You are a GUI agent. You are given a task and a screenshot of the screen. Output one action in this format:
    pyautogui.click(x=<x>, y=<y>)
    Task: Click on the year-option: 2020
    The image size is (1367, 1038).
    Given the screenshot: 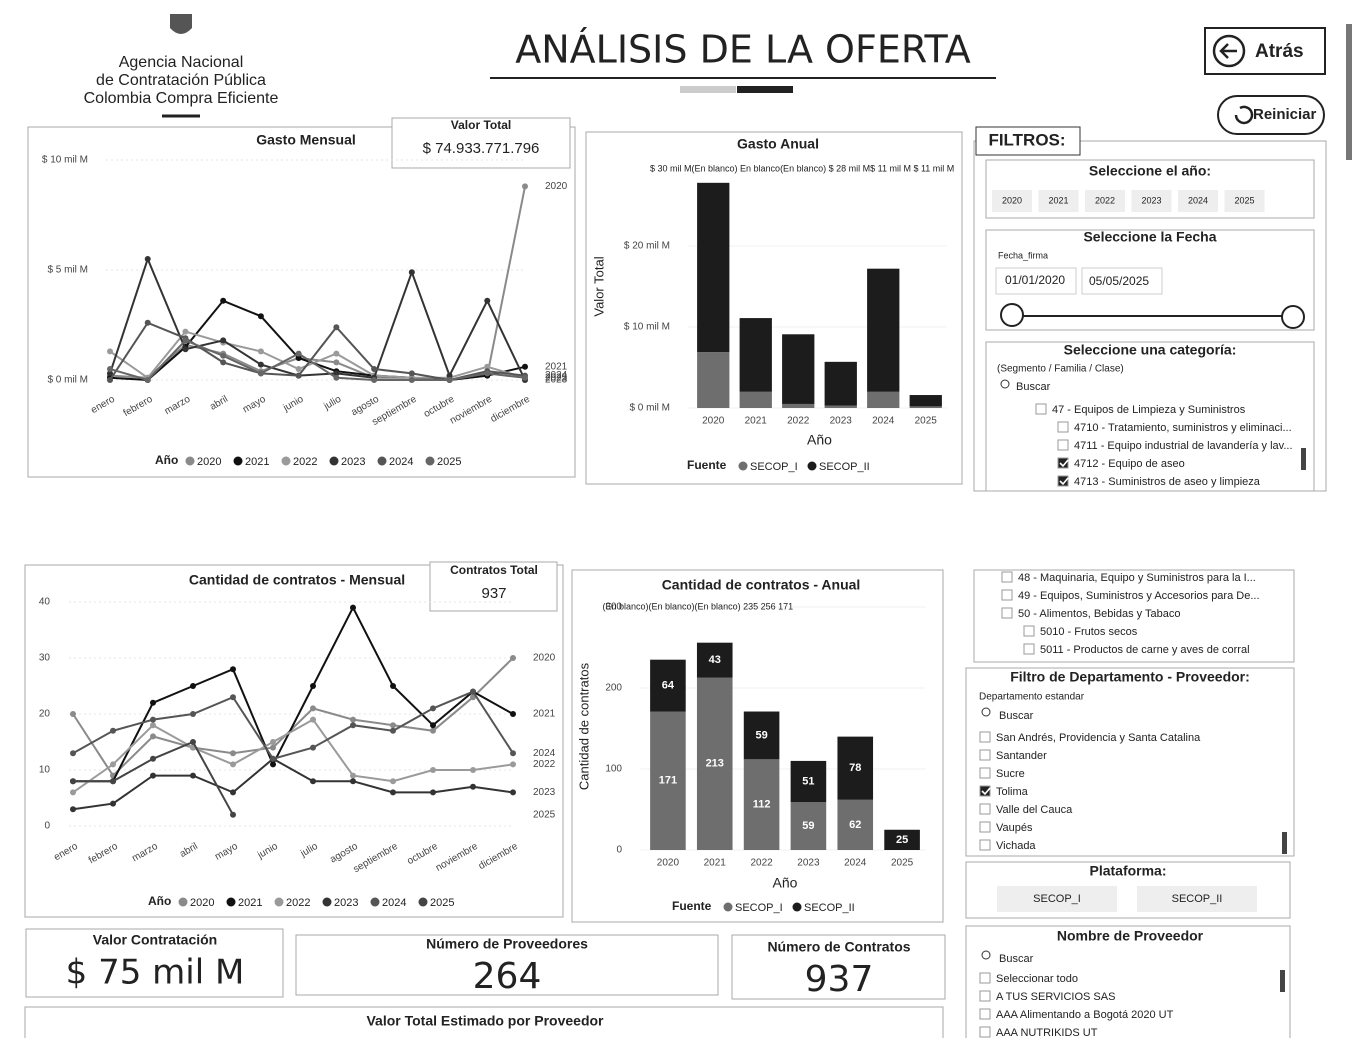 What is the action you would take?
    pyautogui.click(x=1012, y=200)
    